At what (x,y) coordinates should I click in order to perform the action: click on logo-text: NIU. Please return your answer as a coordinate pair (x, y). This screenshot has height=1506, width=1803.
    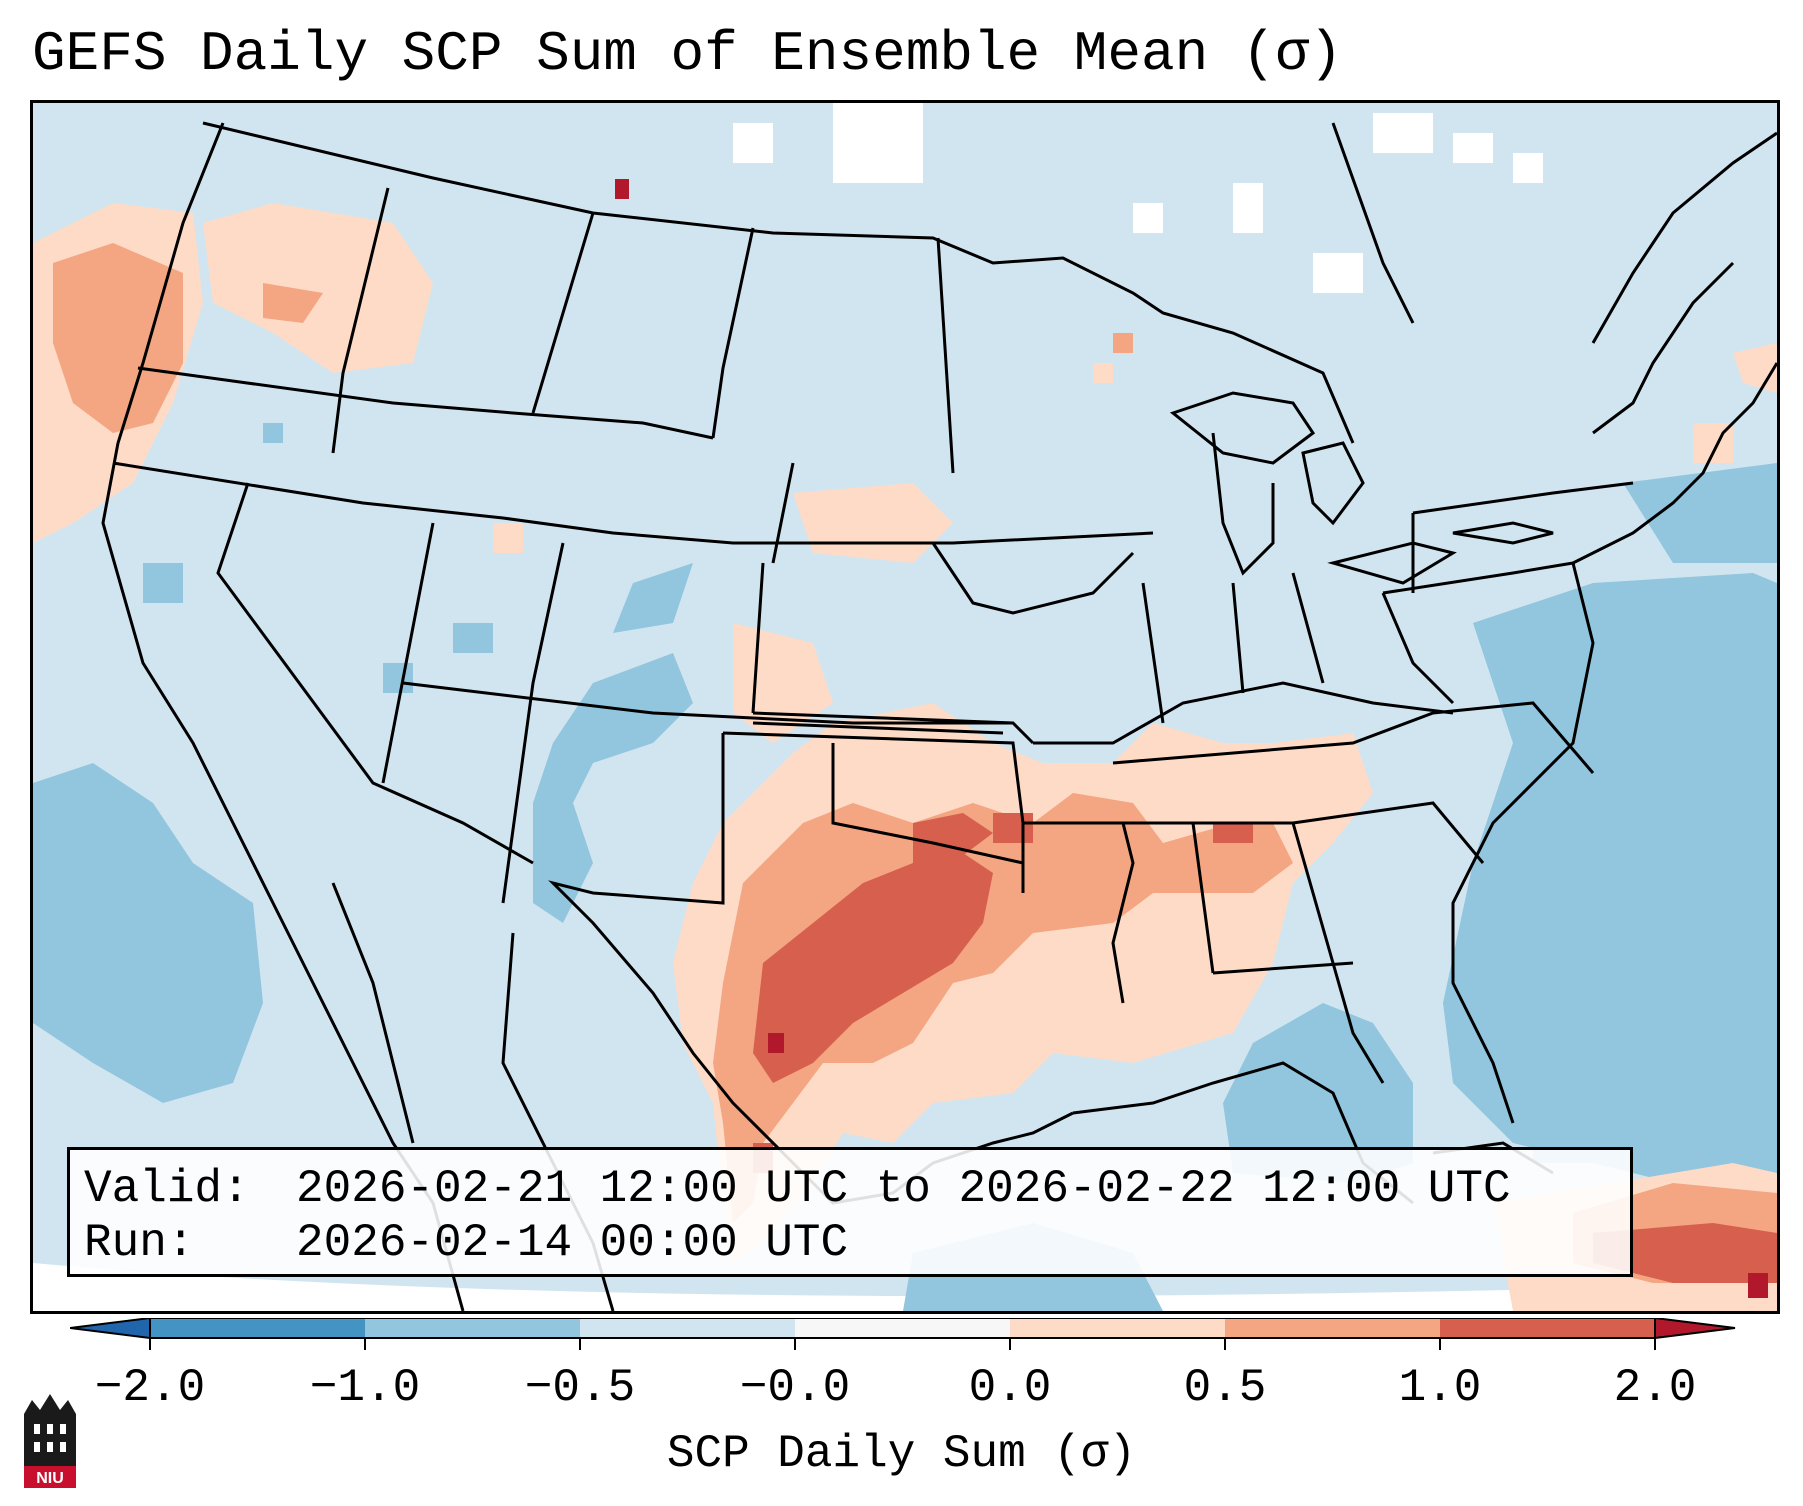
    Looking at the image, I should click on (50, 1478).